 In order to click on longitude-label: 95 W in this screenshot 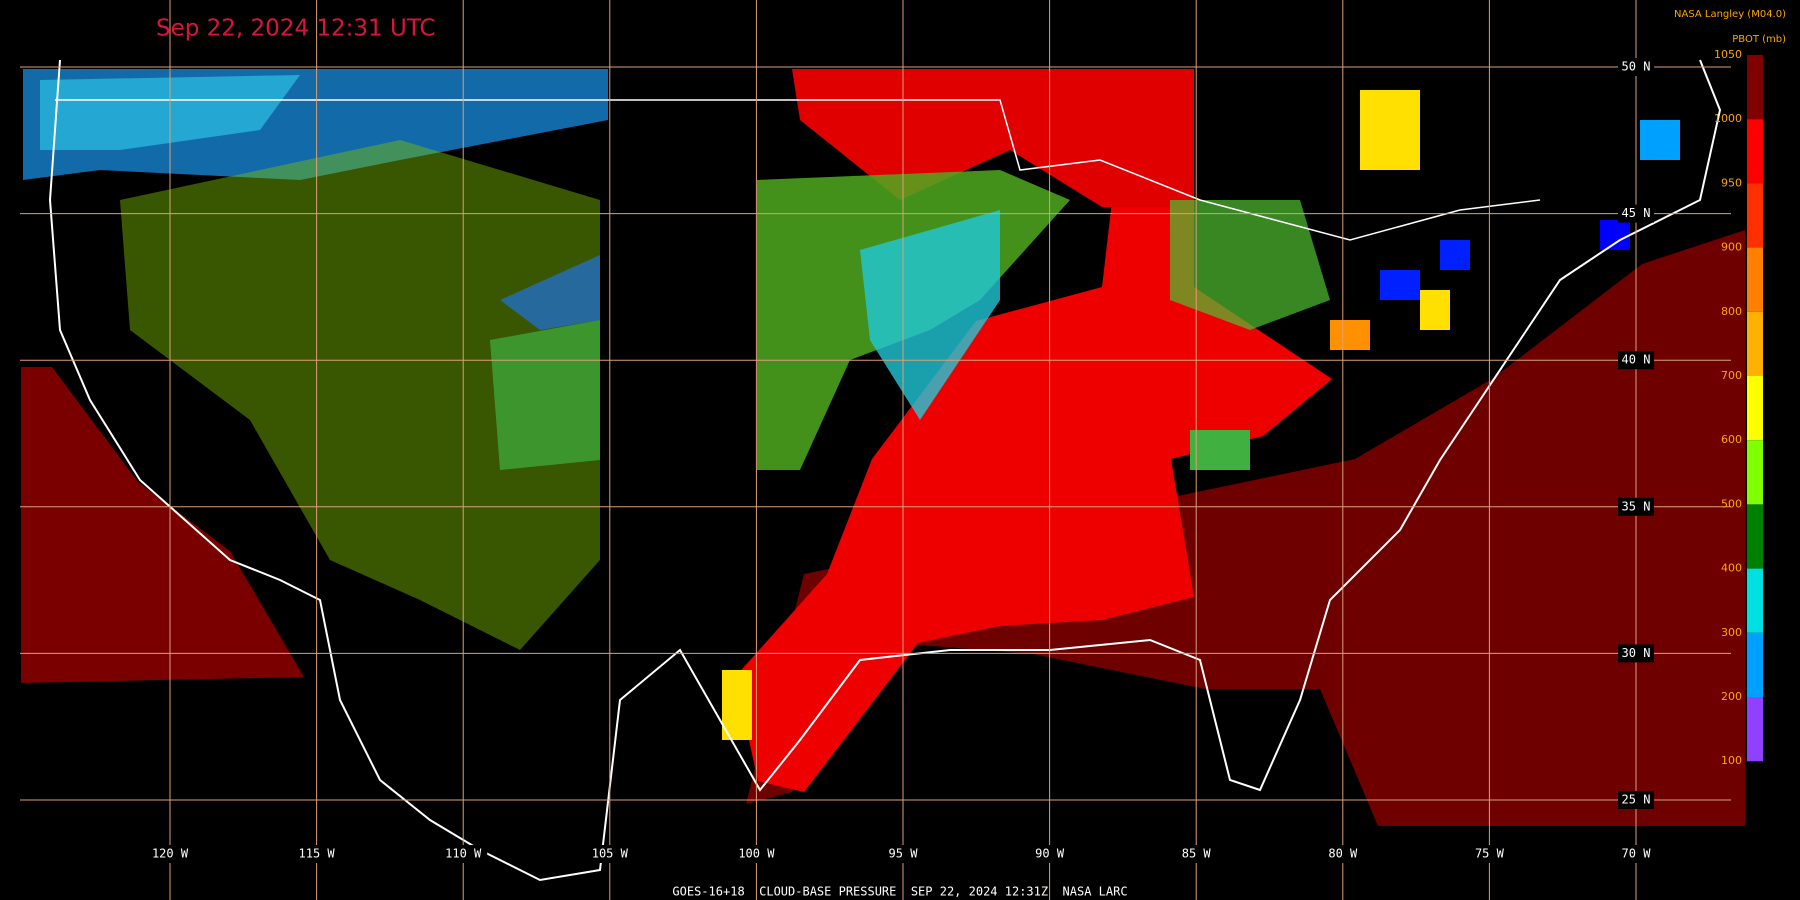, I will do `click(904, 854)`.